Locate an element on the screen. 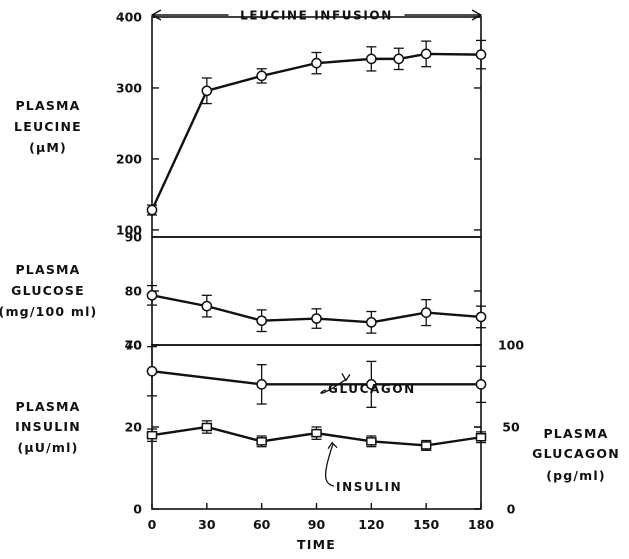 Image resolution: width=629 pixels, height=559 pixels. infusion-annotation: LEUCINE INFUSION is located at coordinates (316, 16).